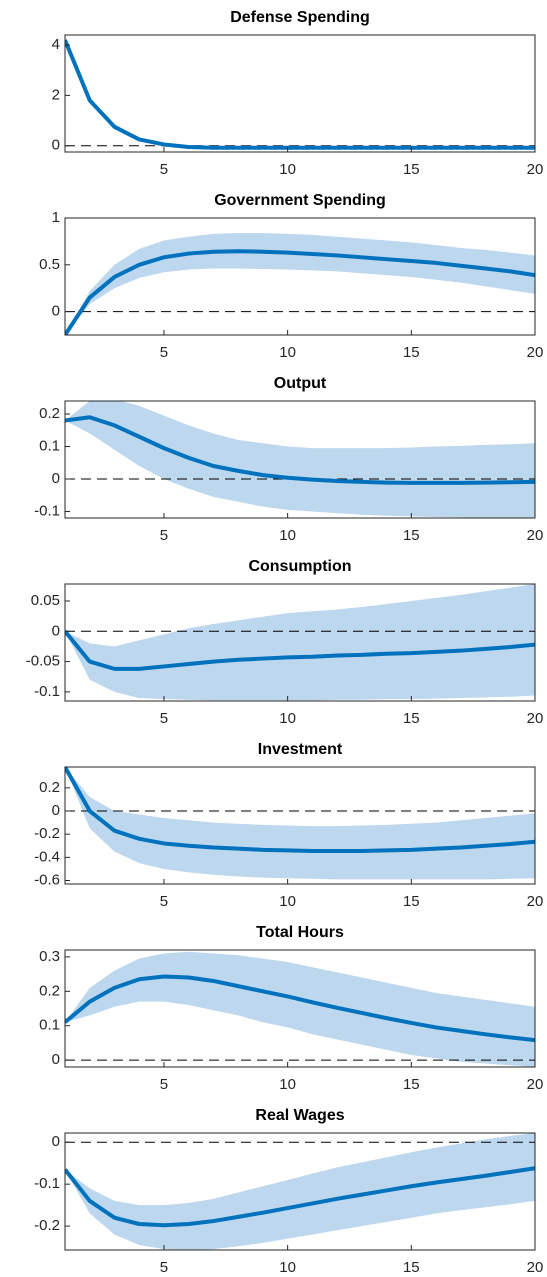 The height and width of the screenshot is (1277, 547). Describe the element at coordinates (56, 44) in the screenshot. I see `y-tick-label: 4` at that location.